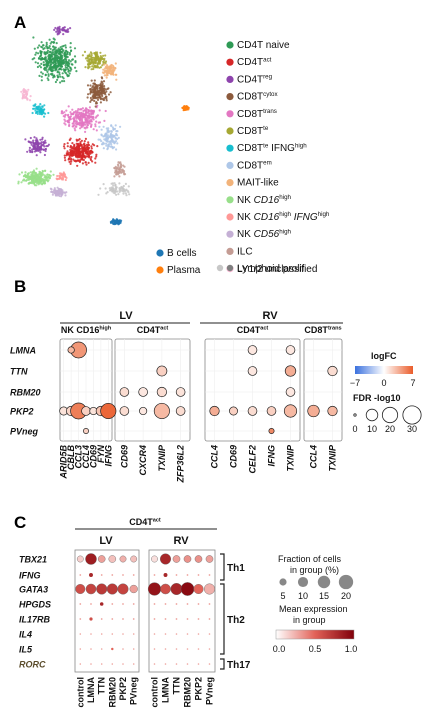 This screenshot has height=714, width=439. Describe the element at coordinates (181, 253) in the screenshot. I see `legend-label: B cells` at that location.